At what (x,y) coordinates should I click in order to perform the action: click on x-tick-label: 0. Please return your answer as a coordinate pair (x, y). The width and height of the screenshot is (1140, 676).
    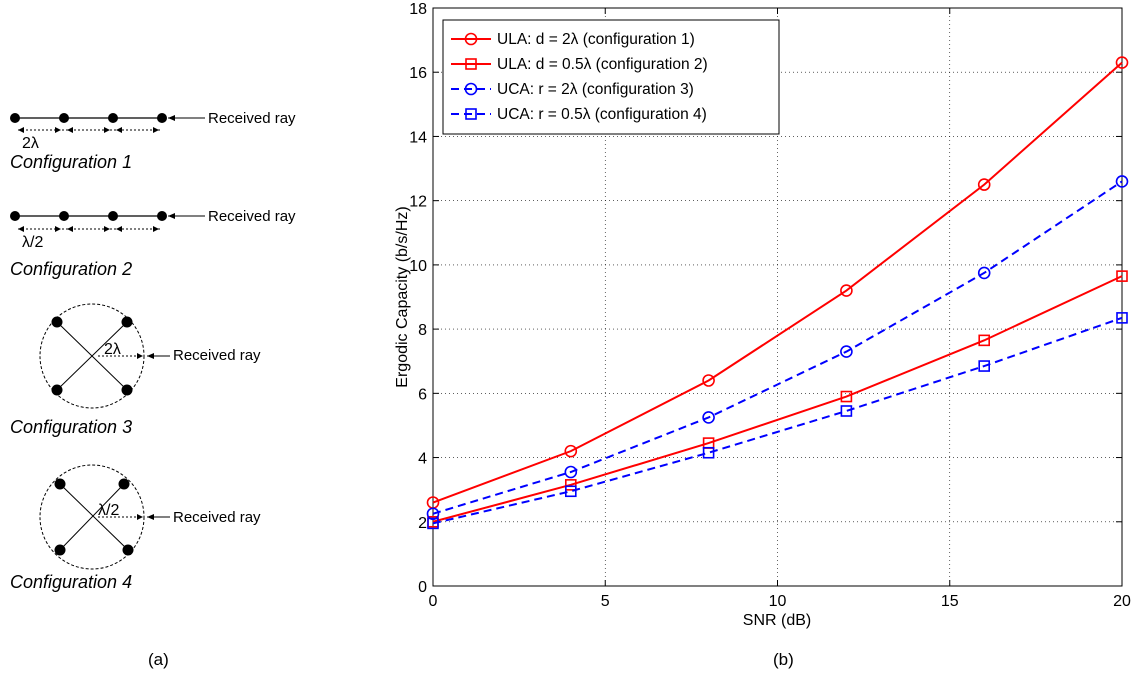
    Looking at the image, I should click on (433, 601).